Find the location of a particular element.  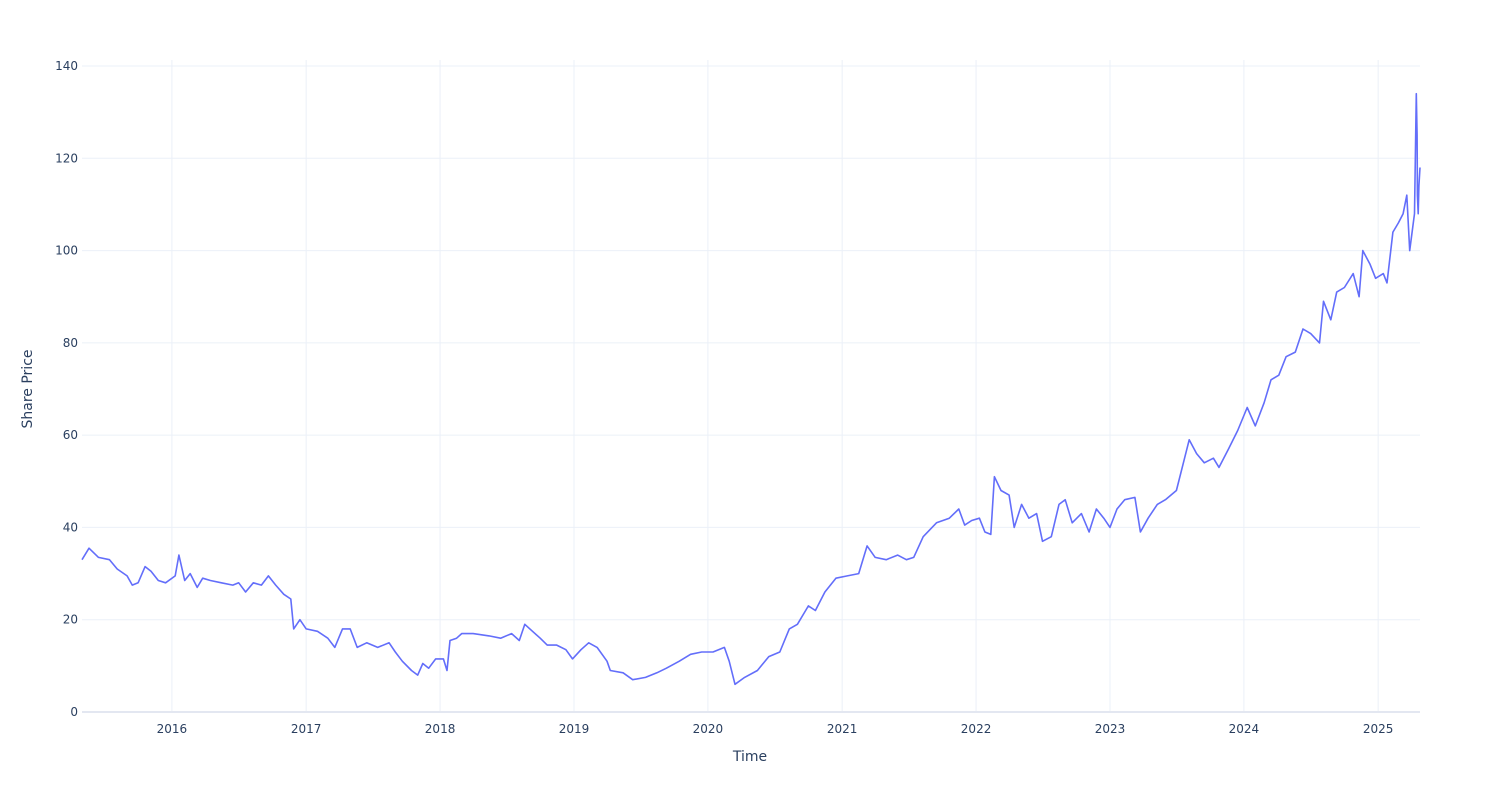

x-tick-label: 2019 is located at coordinates (574, 729).